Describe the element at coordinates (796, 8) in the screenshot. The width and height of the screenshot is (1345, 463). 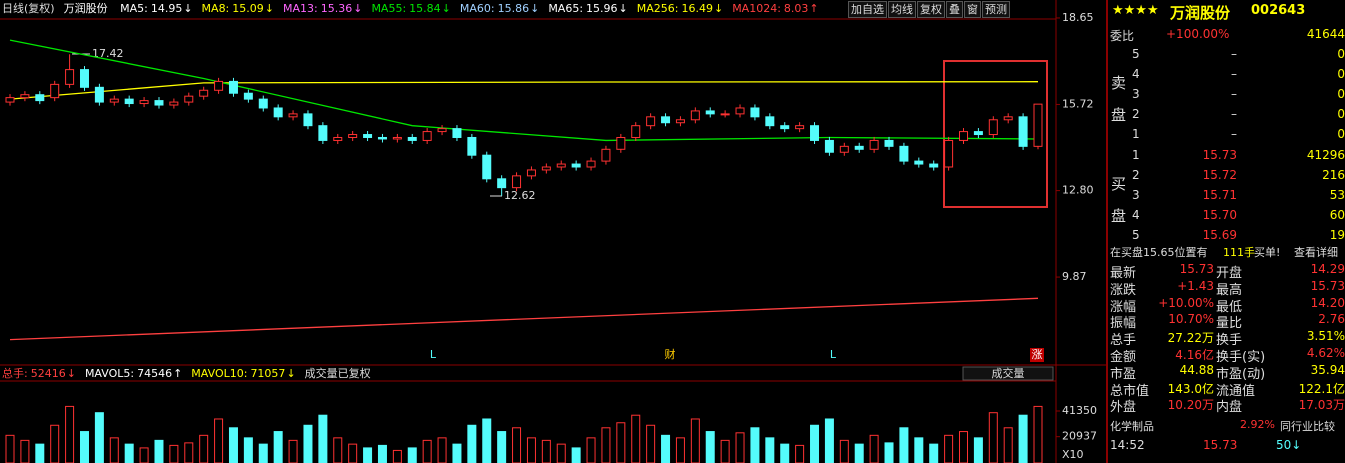
I see `legend-value: 8.03` at that location.